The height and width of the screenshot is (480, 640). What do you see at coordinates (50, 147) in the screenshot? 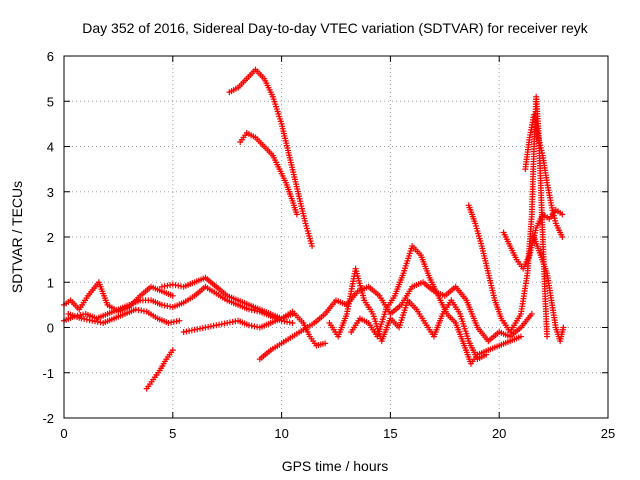
I see `y-tick-label: 4` at bounding box center [50, 147].